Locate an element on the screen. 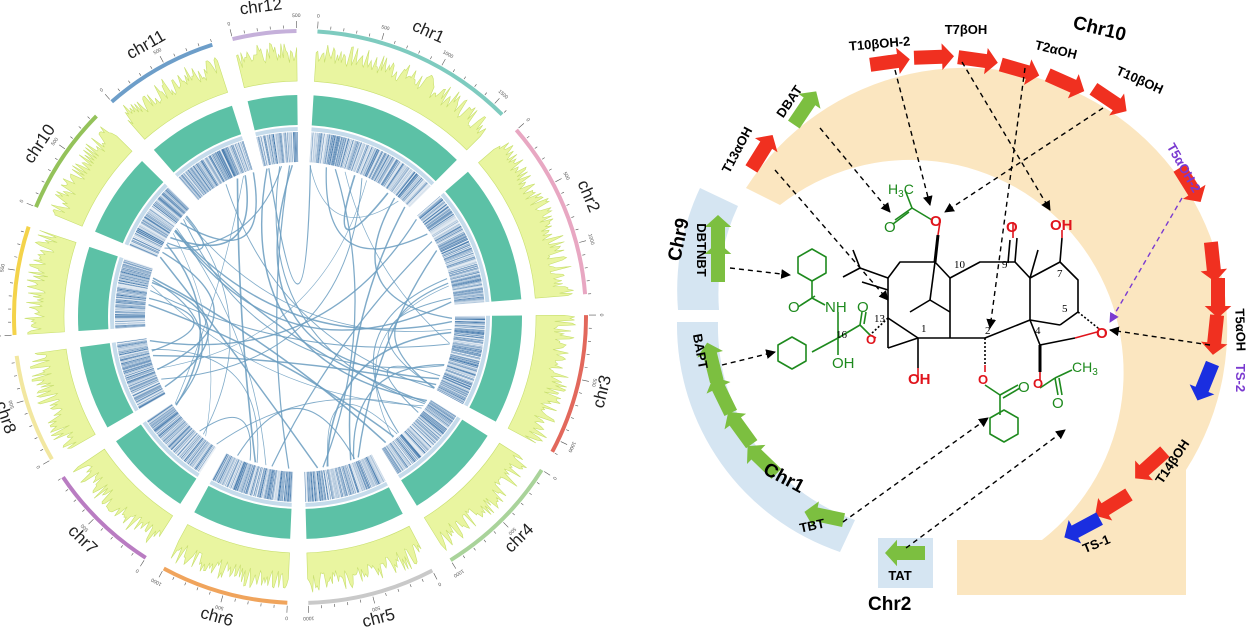 This screenshot has width=1255, height=634. arrow-dbtnbt is located at coordinates (760, 273).